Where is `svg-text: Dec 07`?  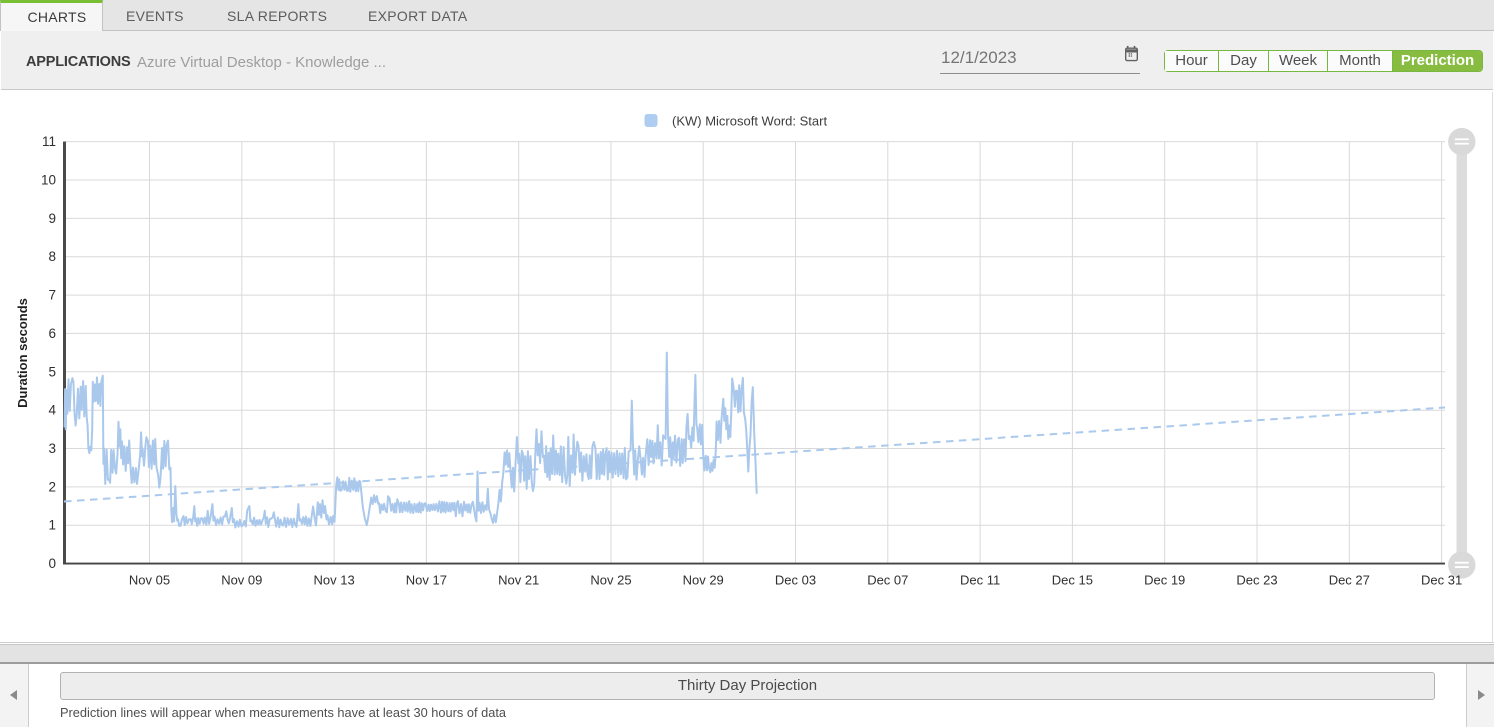
svg-text: Dec 07 is located at coordinates (887, 580).